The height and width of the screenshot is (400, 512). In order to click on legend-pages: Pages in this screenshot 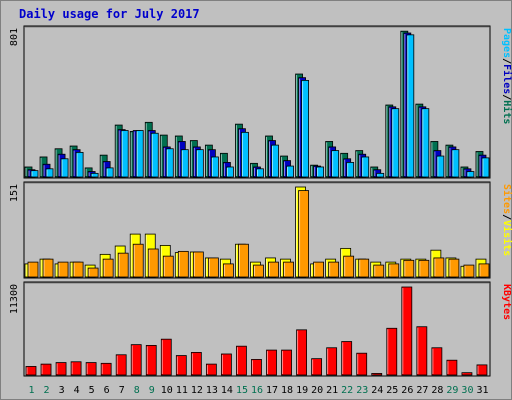, I will do `click(506, 43)`.